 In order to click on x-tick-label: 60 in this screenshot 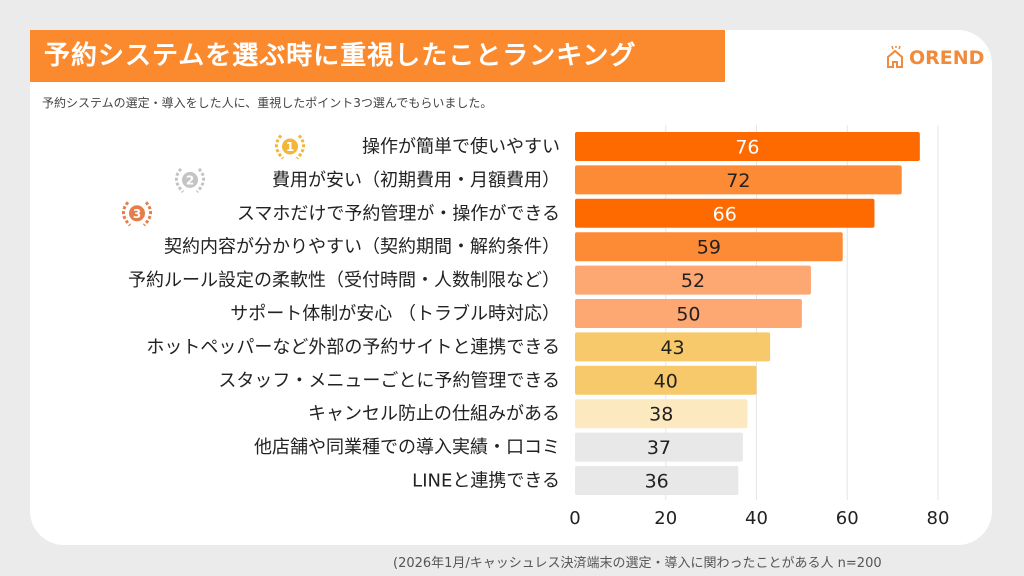, I will do `click(847, 518)`.